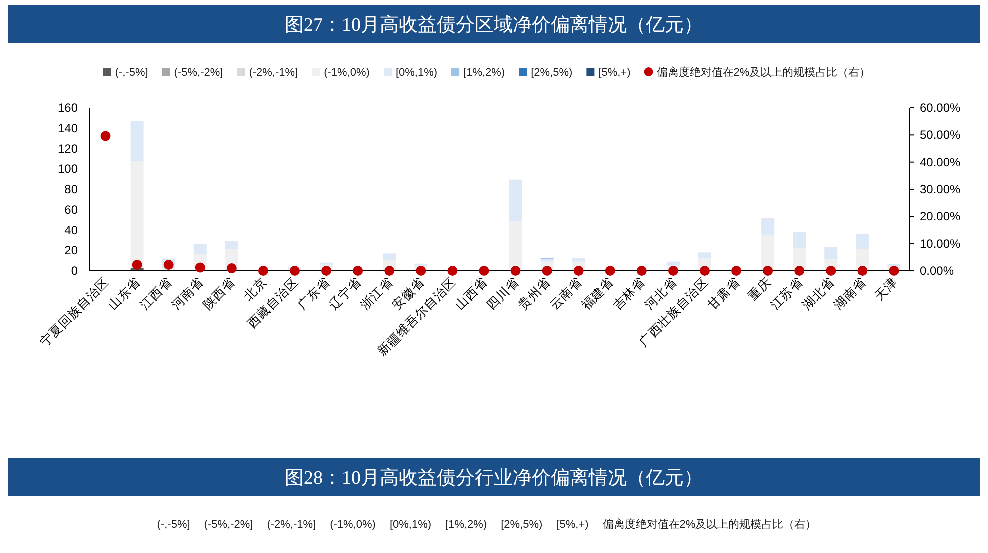  Describe the element at coordinates (941, 217) in the screenshot. I see `y2-tick-label: 20.00%` at that location.